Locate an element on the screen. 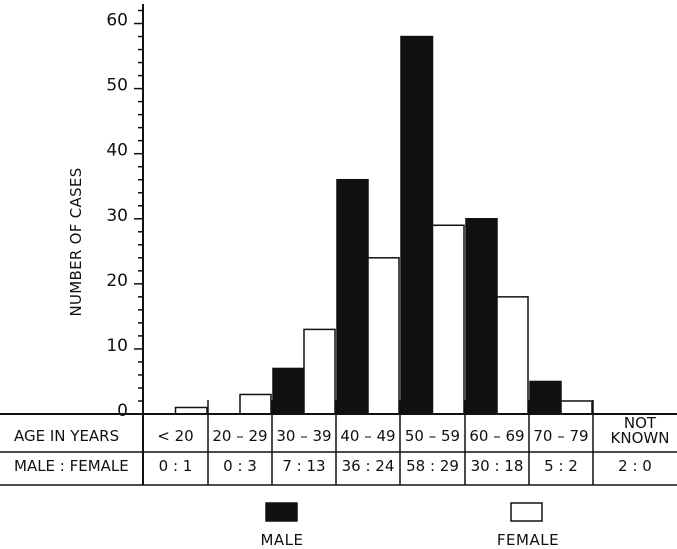 This screenshot has height=549, width=677. ratio-value: 30 : 18 is located at coordinates (497, 466).